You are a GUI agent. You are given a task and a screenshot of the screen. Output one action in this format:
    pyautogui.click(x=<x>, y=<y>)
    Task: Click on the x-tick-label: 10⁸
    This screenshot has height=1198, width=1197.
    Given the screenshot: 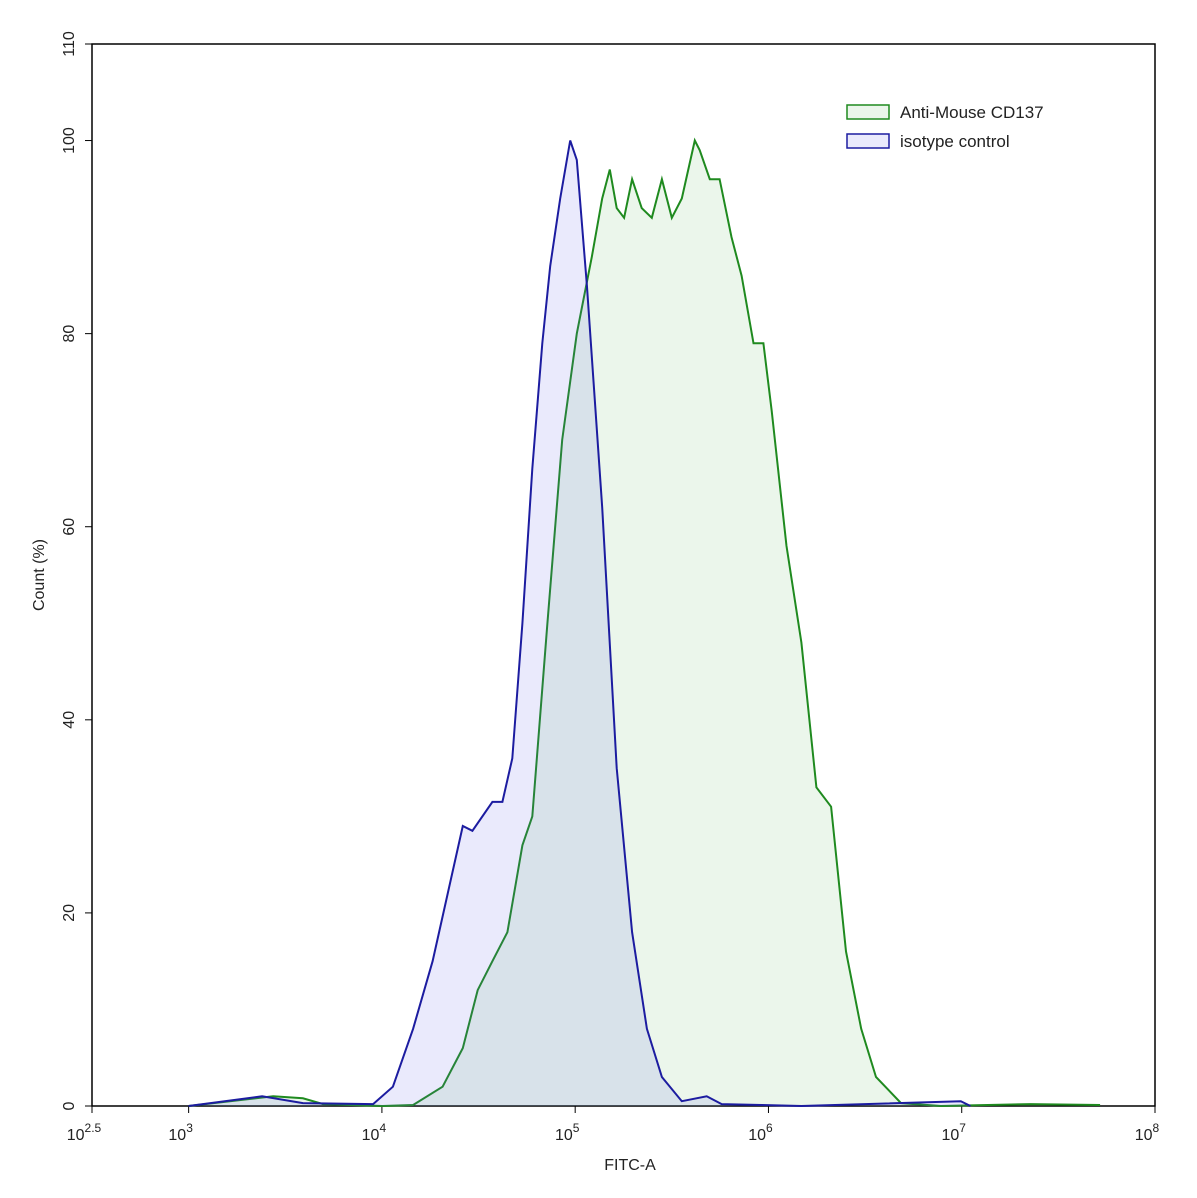 What is the action you would take?
    pyautogui.click(x=1147, y=1132)
    